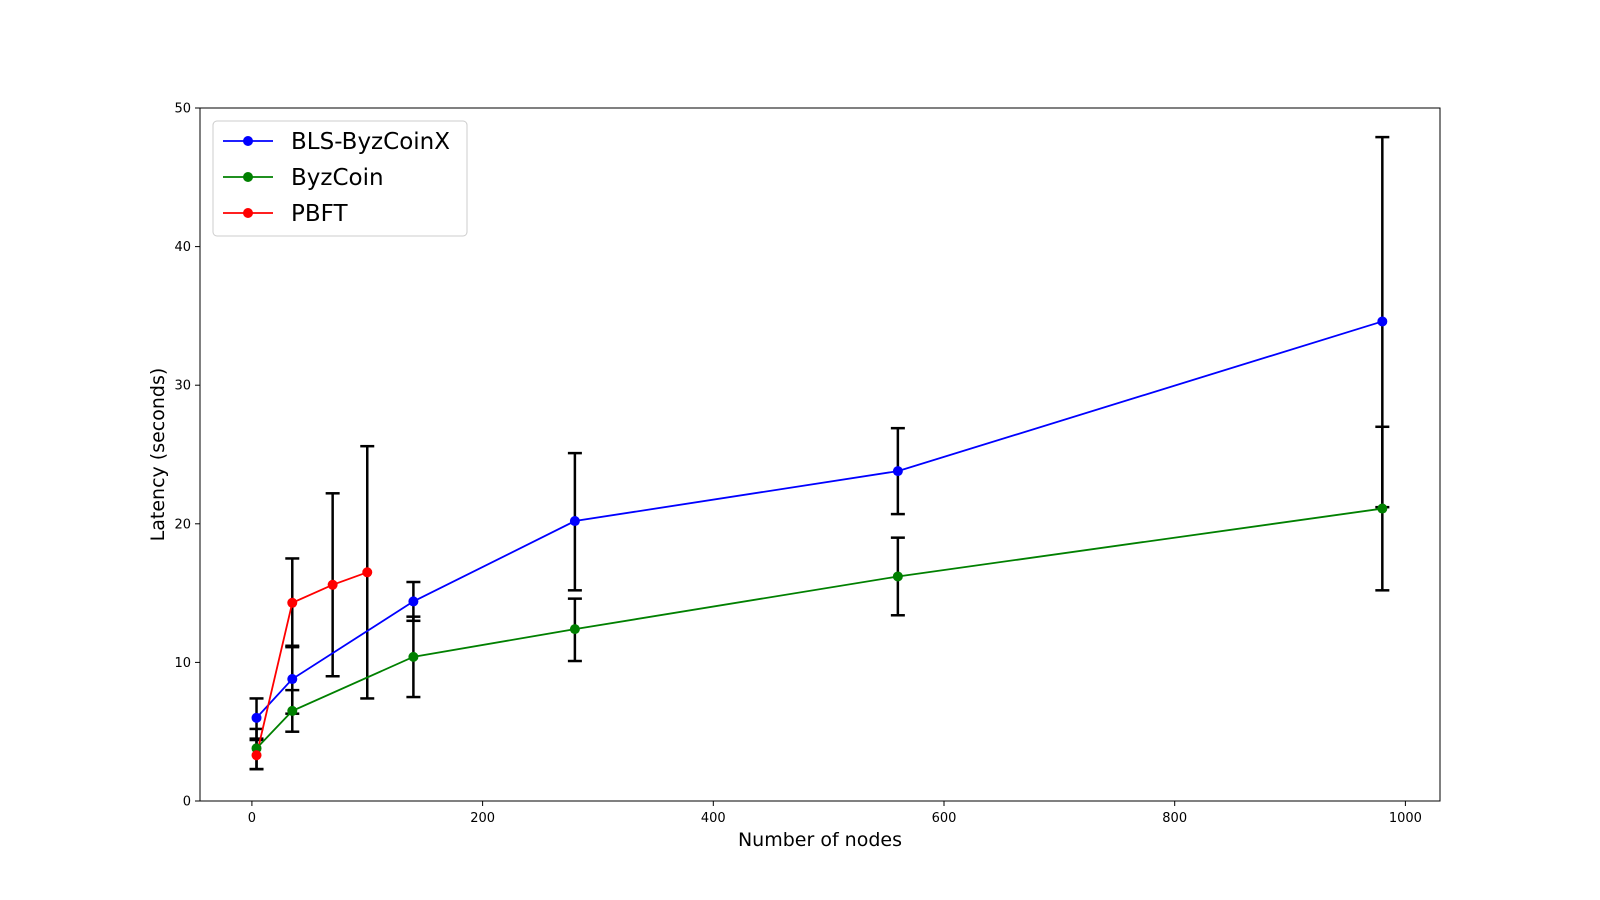 Image resolution: width=1600 pixels, height=900 pixels. What do you see at coordinates (248, 141) in the screenshot?
I see `legend-bls-byzcoinx-marker` at bounding box center [248, 141].